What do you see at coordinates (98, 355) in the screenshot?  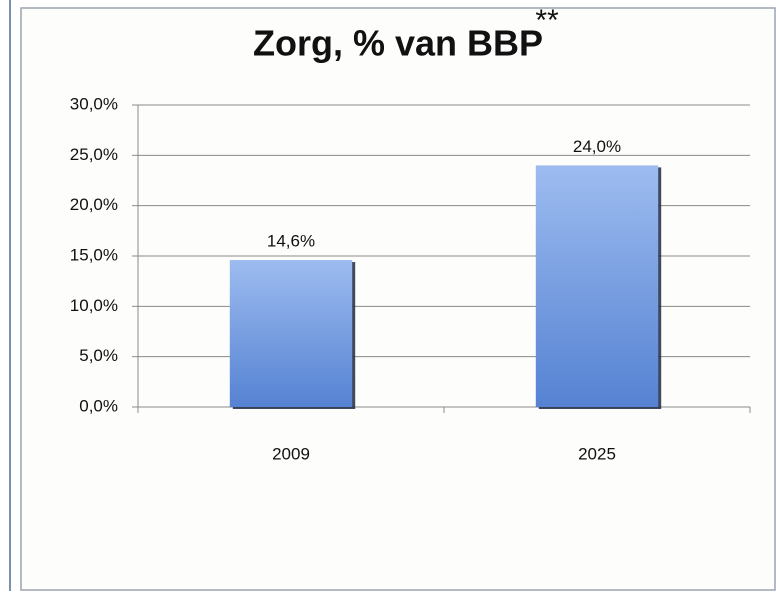 I see `y-tick-label: 5,0%` at bounding box center [98, 355].